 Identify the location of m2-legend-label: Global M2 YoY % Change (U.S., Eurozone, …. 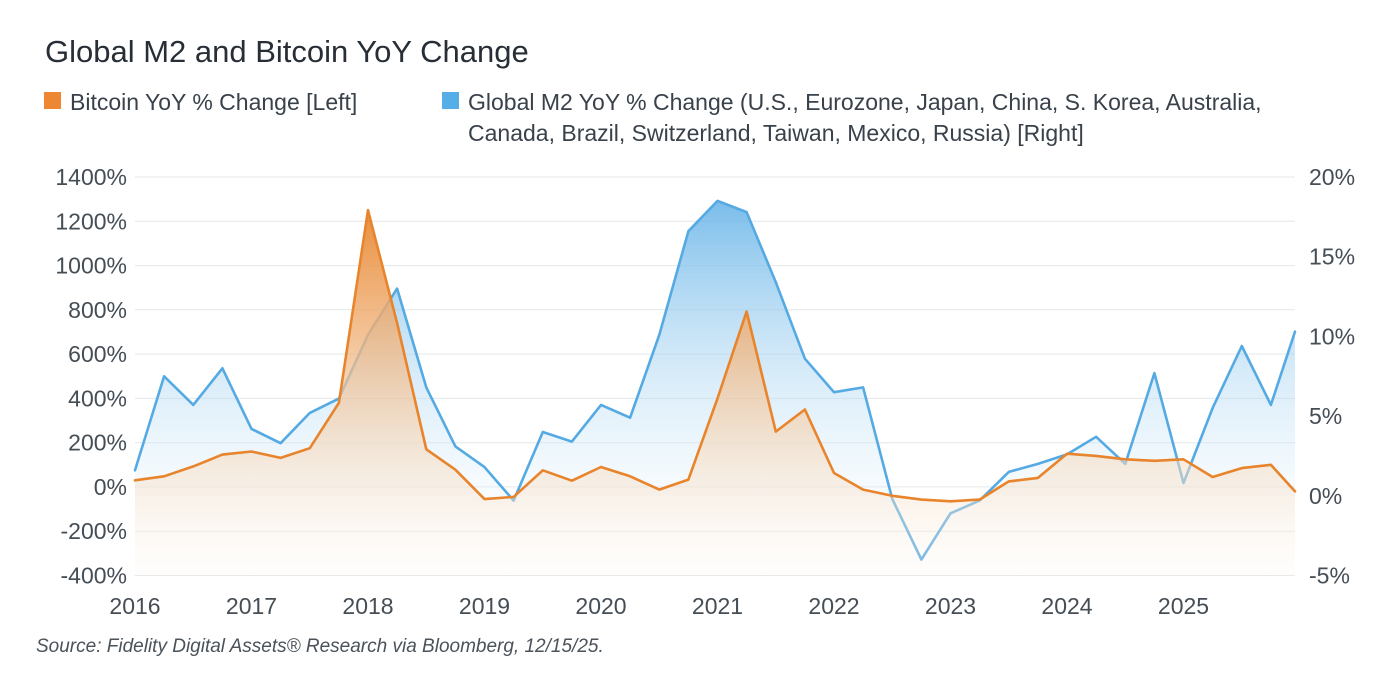
(865, 117).